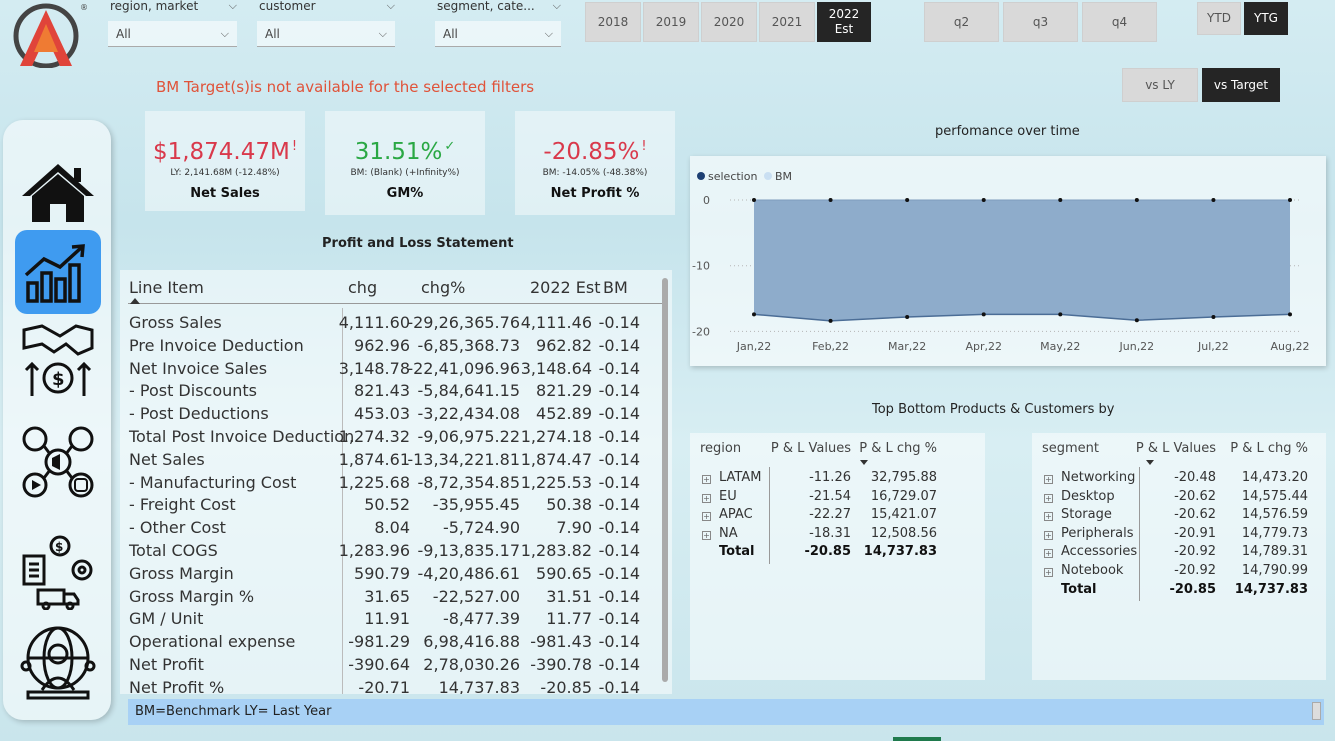  Describe the element at coordinates (1219, 18) in the screenshot. I see `period-toggle-button: YTD` at that location.